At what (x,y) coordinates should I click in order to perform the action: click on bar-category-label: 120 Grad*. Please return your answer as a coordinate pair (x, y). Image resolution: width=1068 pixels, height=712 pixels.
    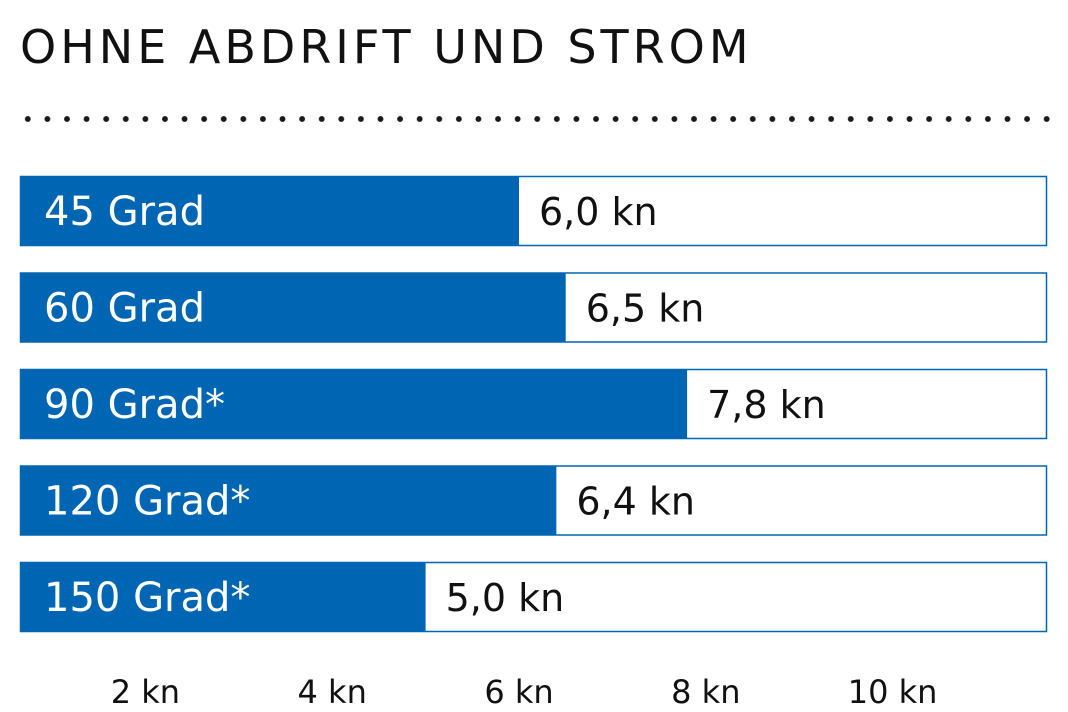
    Looking at the image, I should click on (147, 502).